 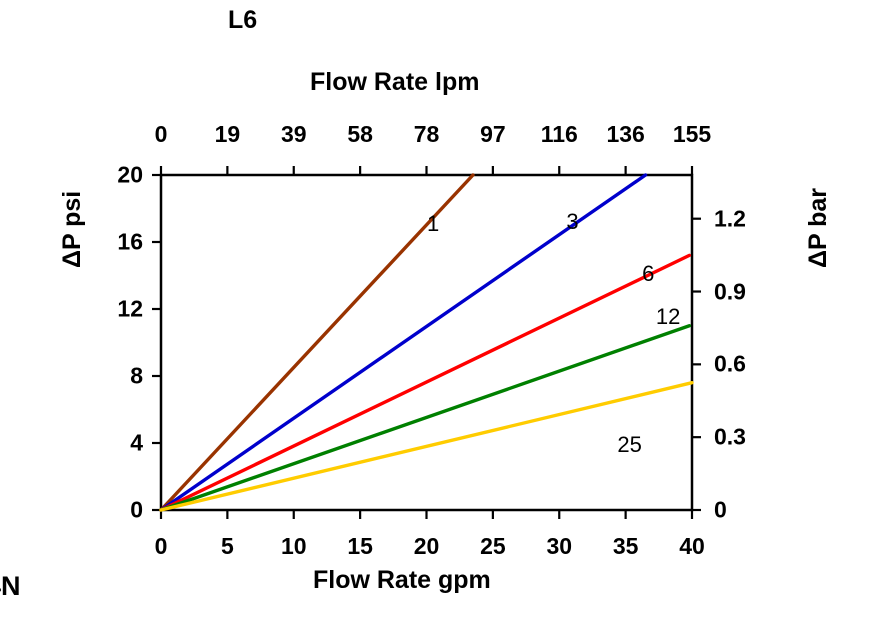 I want to click on curve-label-12: 12, so click(x=668, y=317).